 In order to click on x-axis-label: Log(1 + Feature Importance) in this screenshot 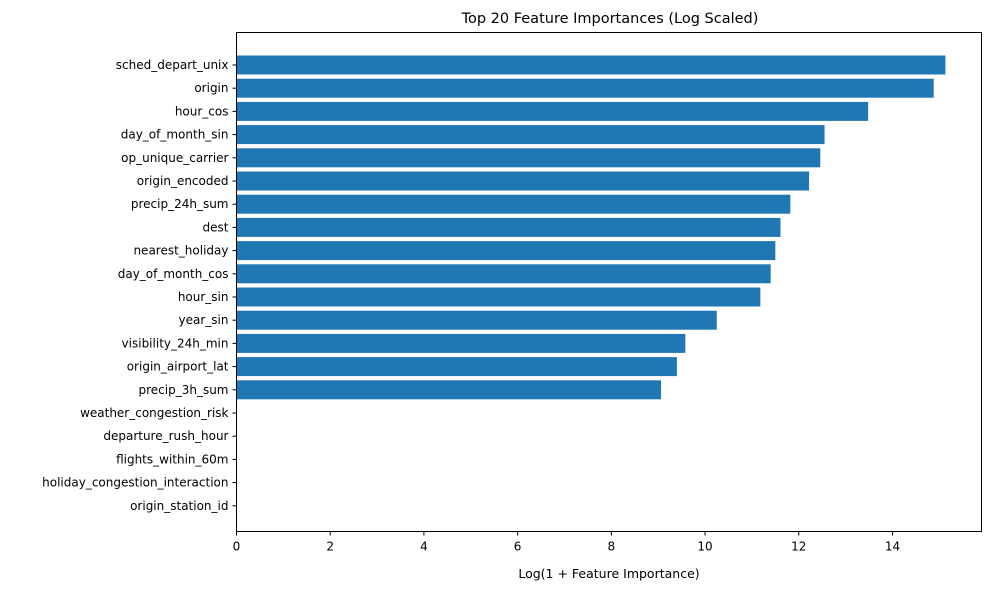, I will do `click(608, 573)`.